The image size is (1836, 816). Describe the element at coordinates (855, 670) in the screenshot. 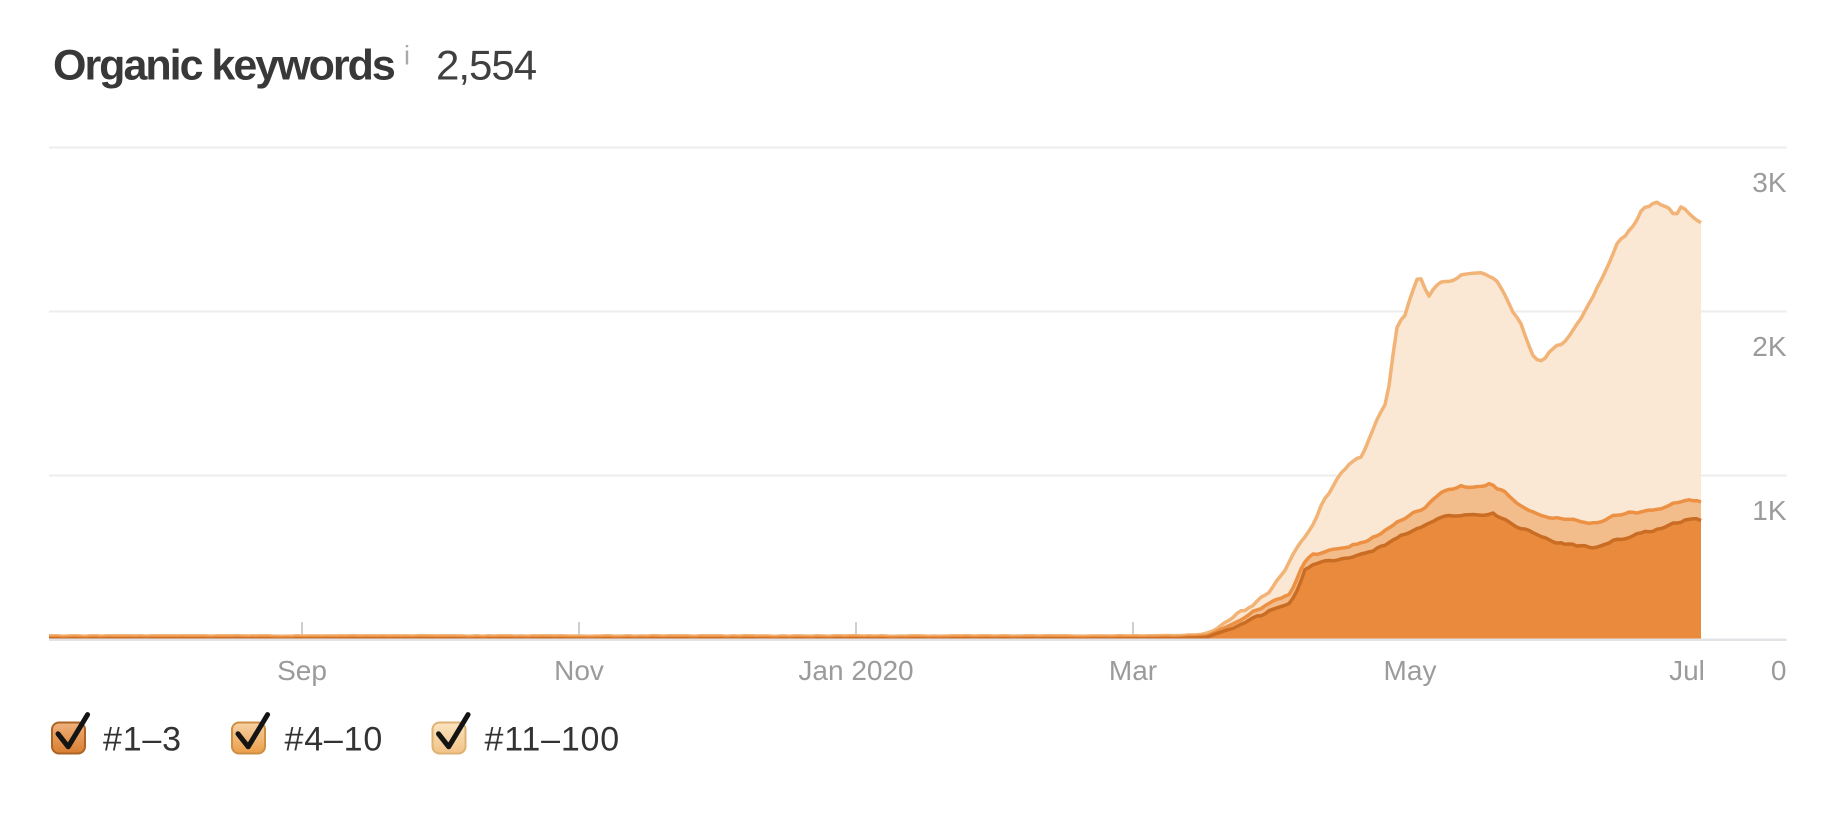

I see `svg-text: Jan 2020` at that location.